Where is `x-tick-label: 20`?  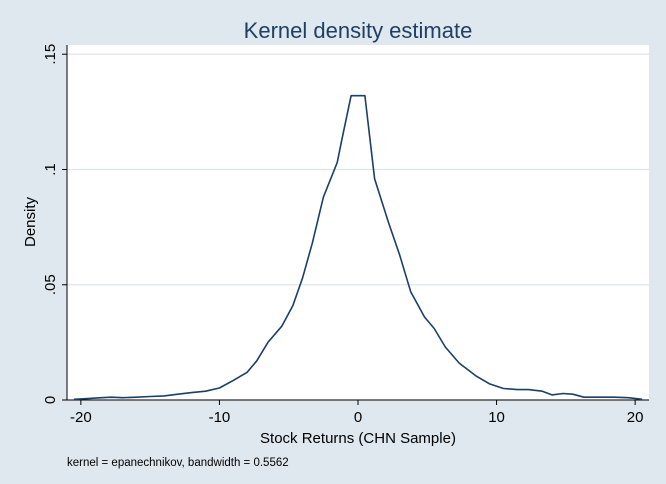
x-tick-label: 20 is located at coordinates (635, 417).